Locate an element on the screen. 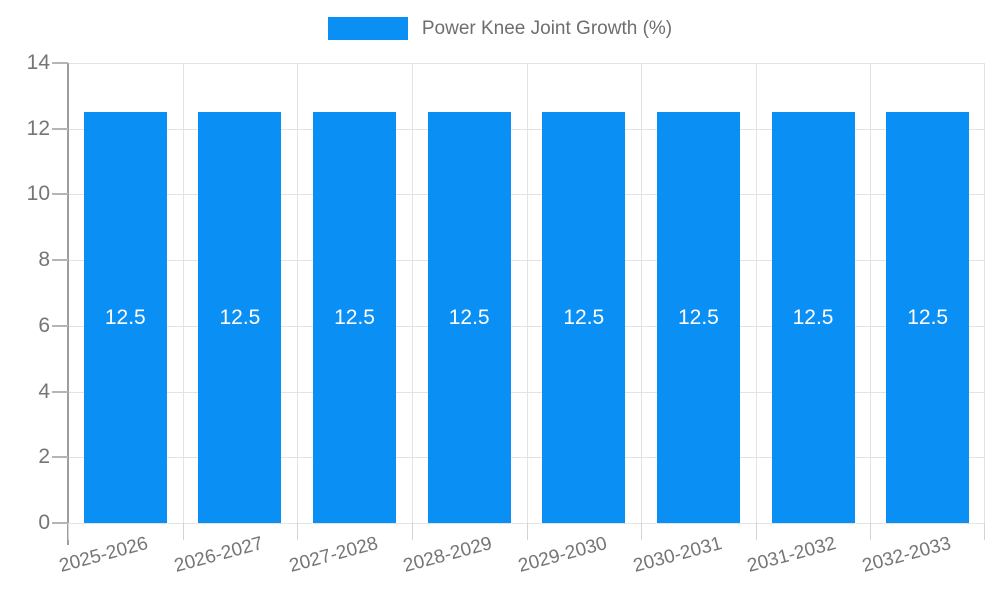  y-tick-label: 2 is located at coordinates (44, 457).